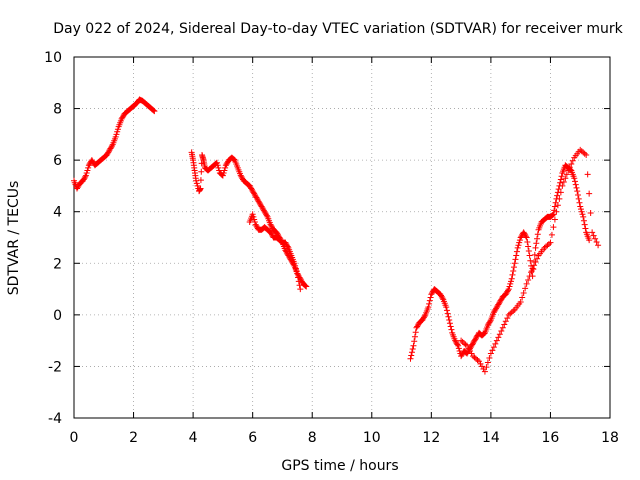 This screenshot has height=480, width=640. Describe the element at coordinates (74, 438) in the screenshot. I see `x-tick-label: 0` at that location.